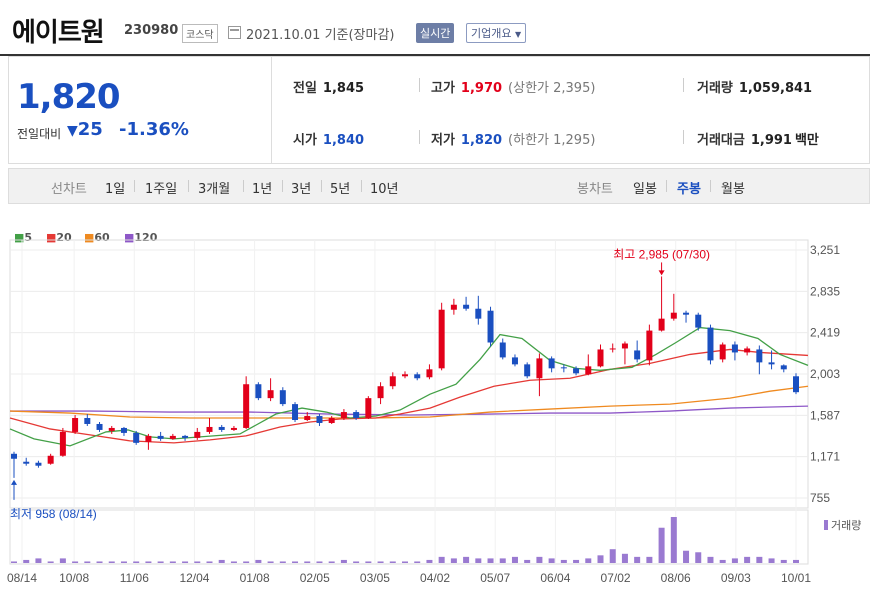 This screenshot has height=602, width=870. Describe the element at coordinates (439, 186) in the screenshot. I see `chart-toolbar: 선차트 1일 1주일 3개월 1년 3년 5년 10년 봉차트 일봉 주봉 월봉` at that location.